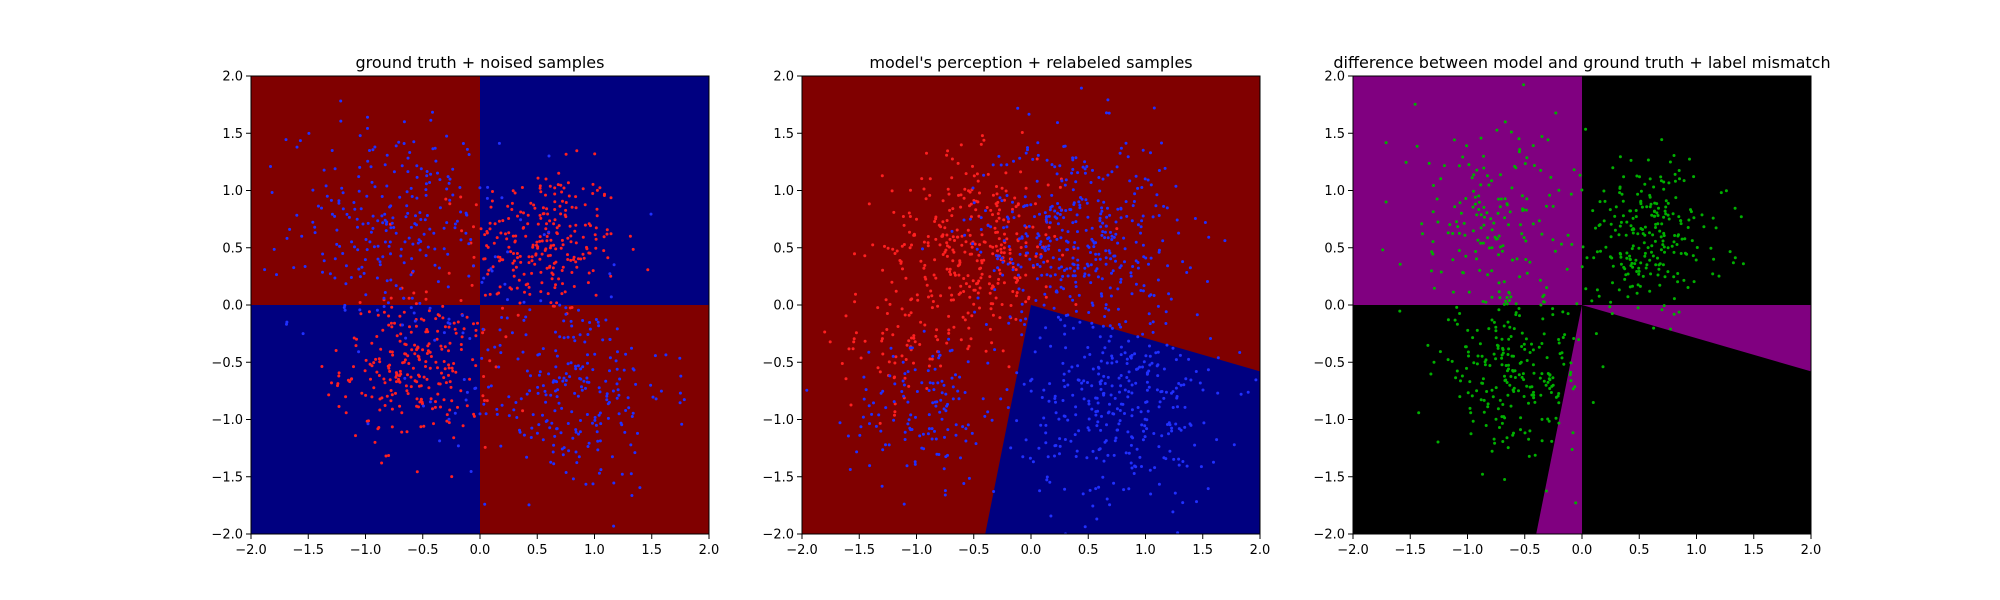  What do you see at coordinates (778, 420) in the screenshot?
I see `y-tick-label: −1.0` at bounding box center [778, 420].